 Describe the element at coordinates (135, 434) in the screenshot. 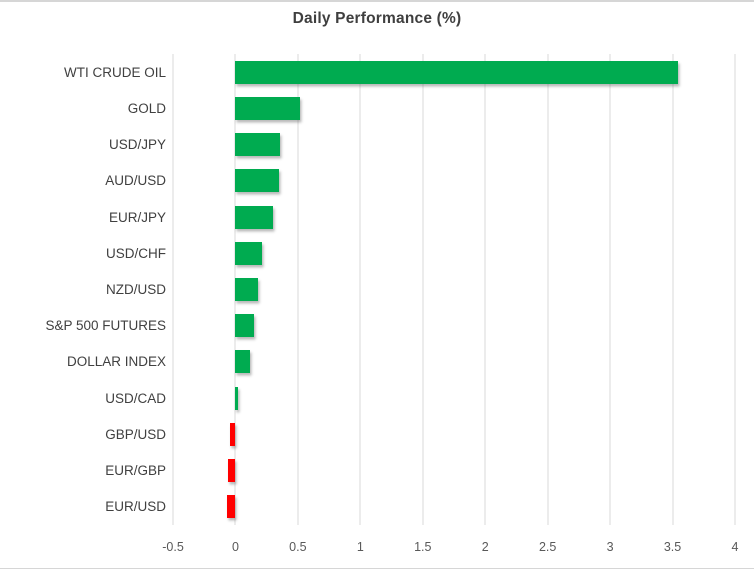

I see `category-label: GBP/USD` at that location.